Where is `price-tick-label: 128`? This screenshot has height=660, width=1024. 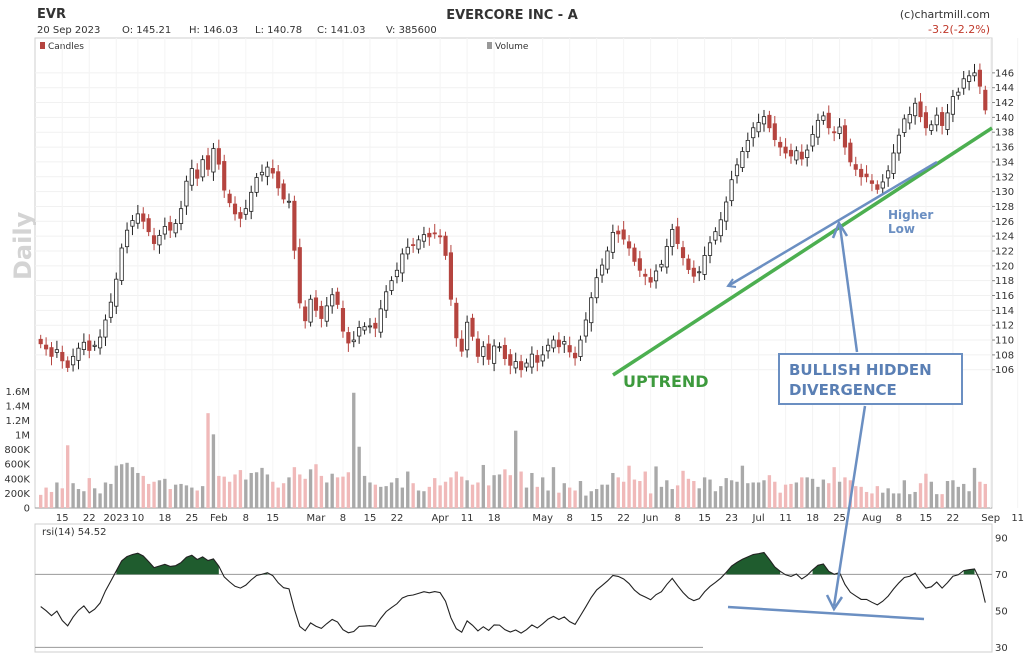
price-tick-label: 128 is located at coordinates (1004, 207).